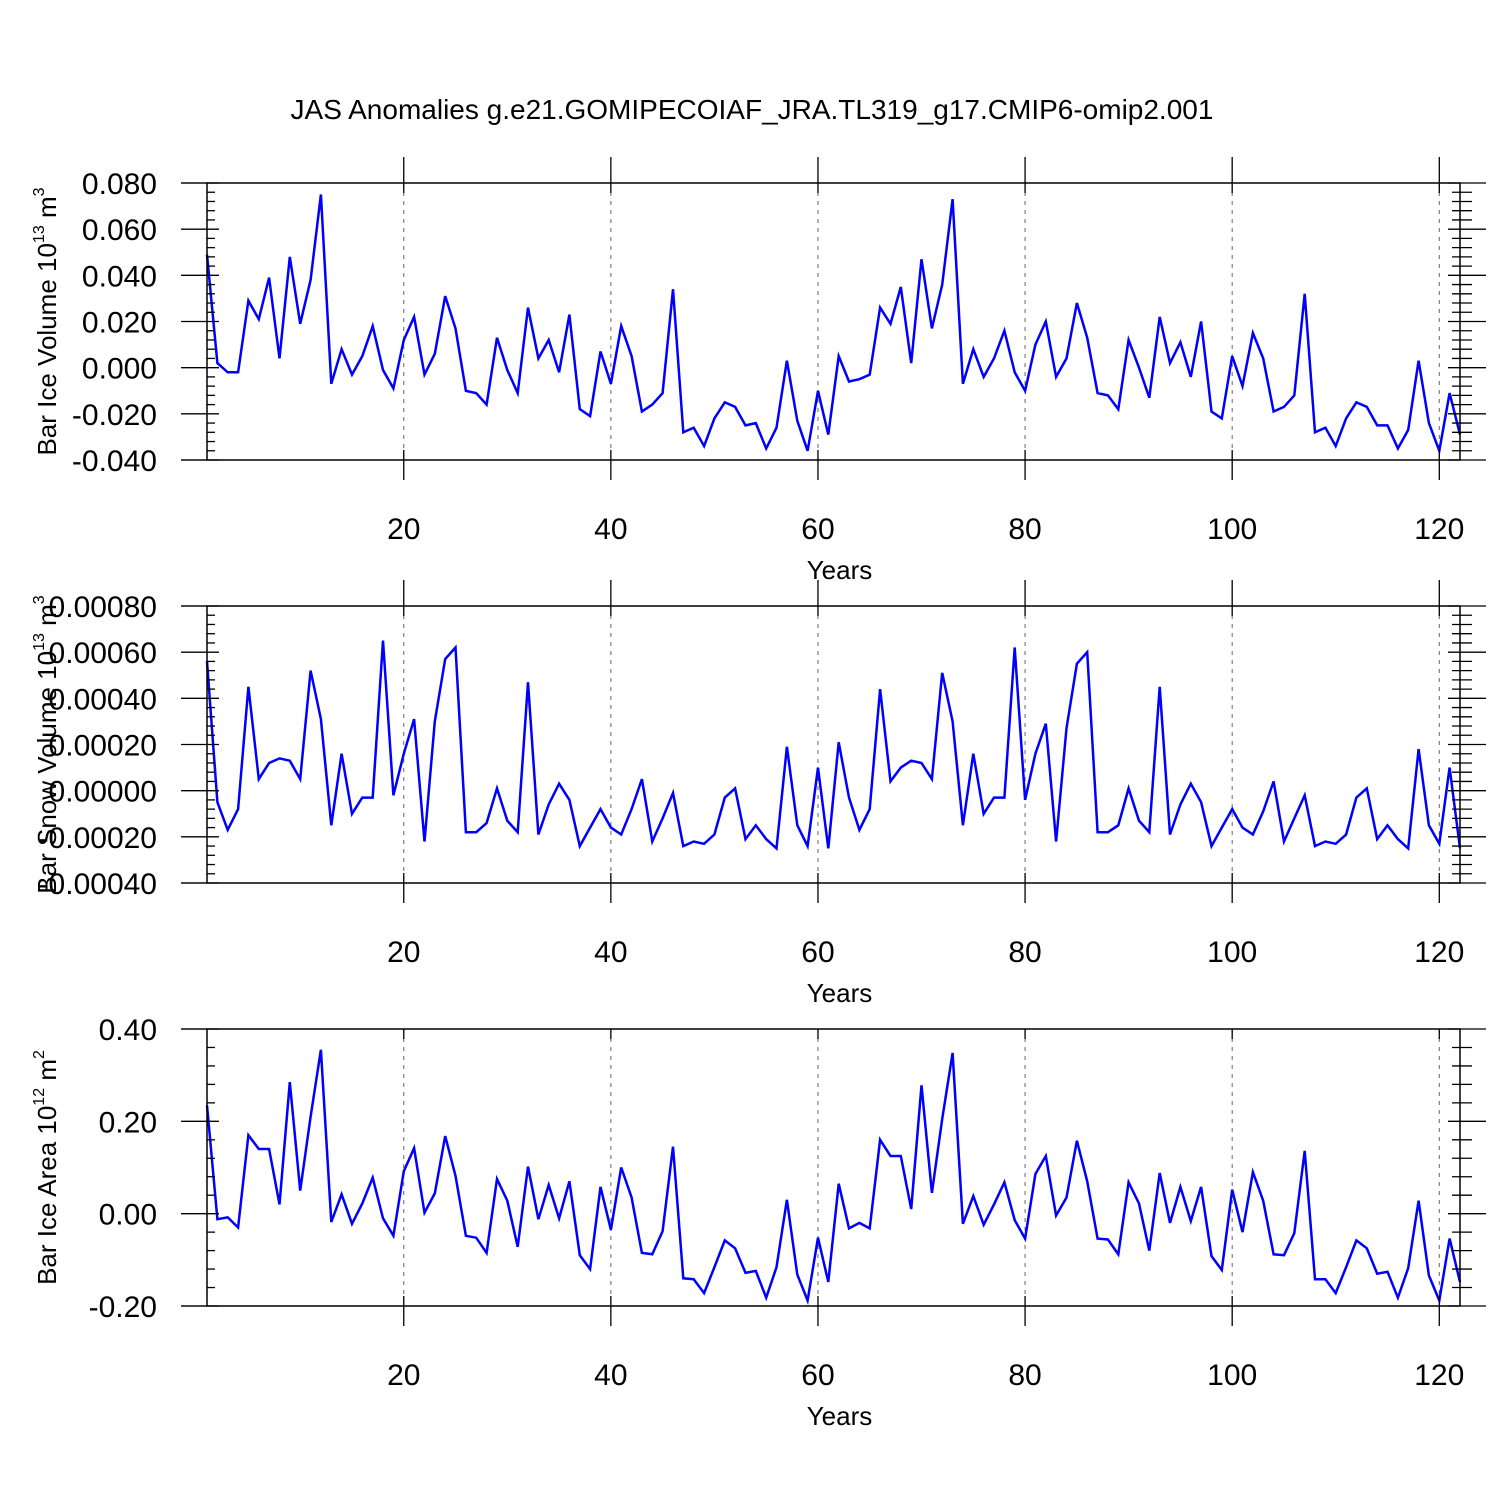  Describe the element at coordinates (47, 772) in the screenshot. I see `y-axis-title-text: Bar Snow Volume 10` at that location.